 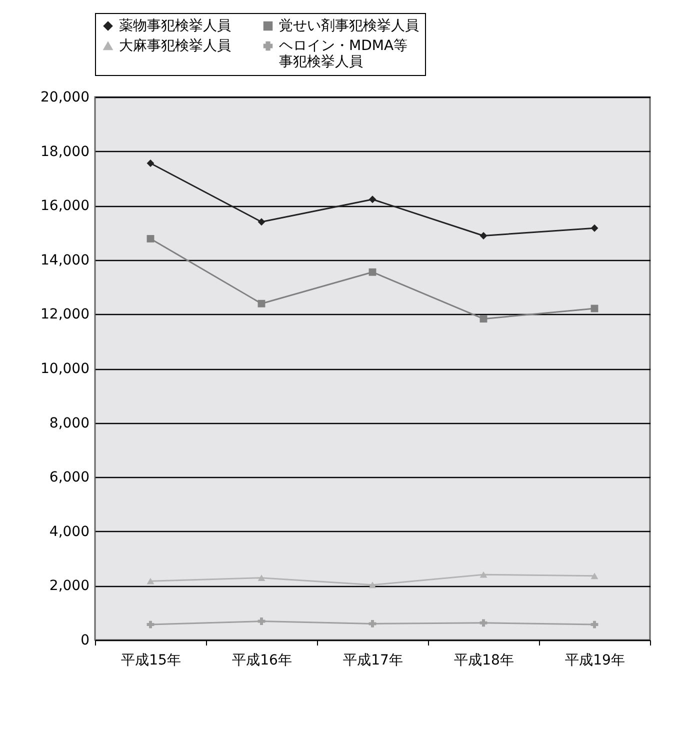 What do you see at coordinates (262, 660) in the screenshot?
I see `x-tick-label: 平成16年` at bounding box center [262, 660].